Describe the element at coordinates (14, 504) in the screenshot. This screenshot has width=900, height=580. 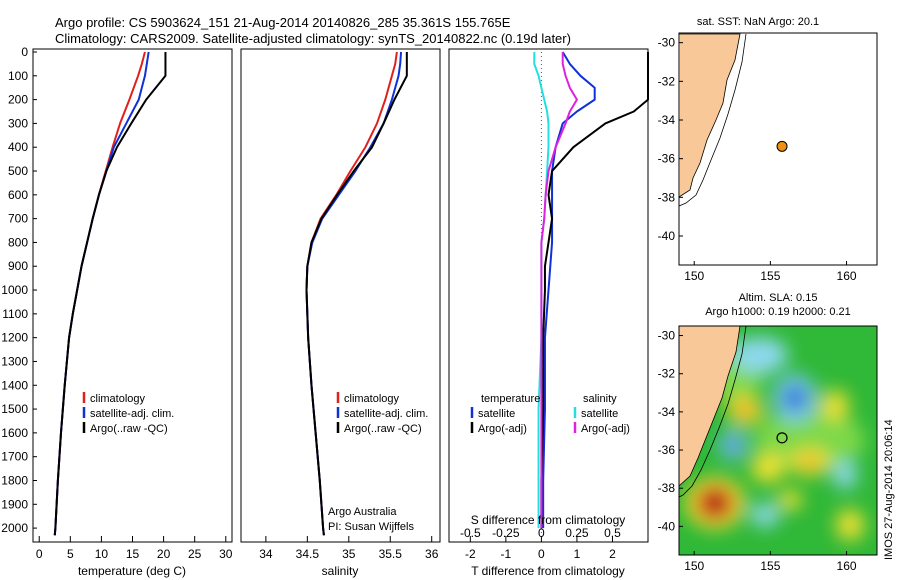
I see `depth-tick-label: 1900` at that location.